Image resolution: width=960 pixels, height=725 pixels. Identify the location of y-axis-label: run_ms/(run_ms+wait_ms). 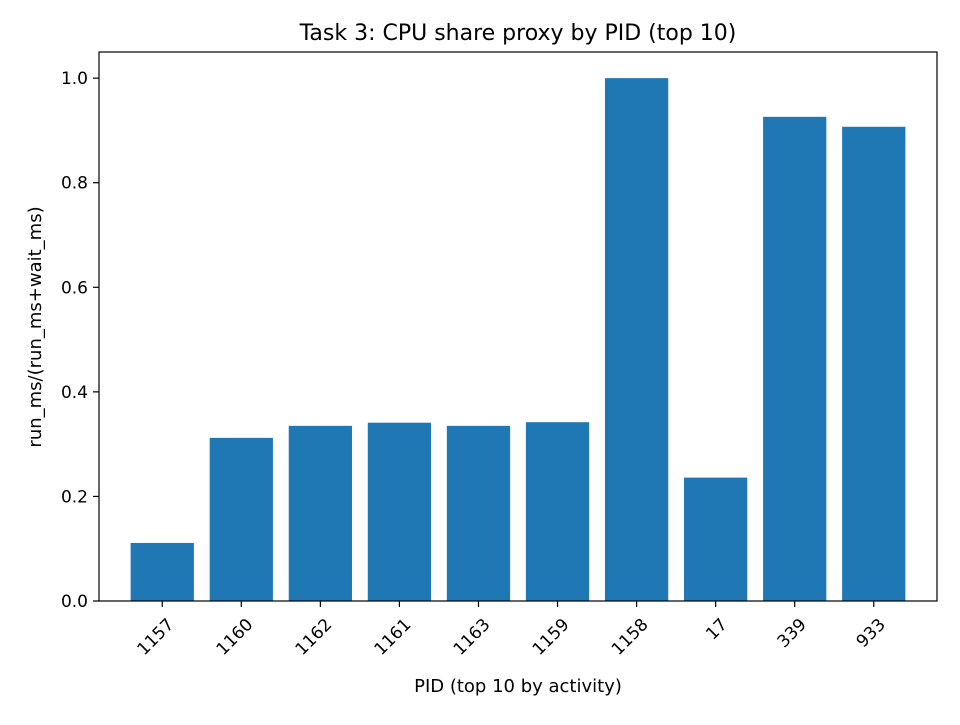
(35, 326).